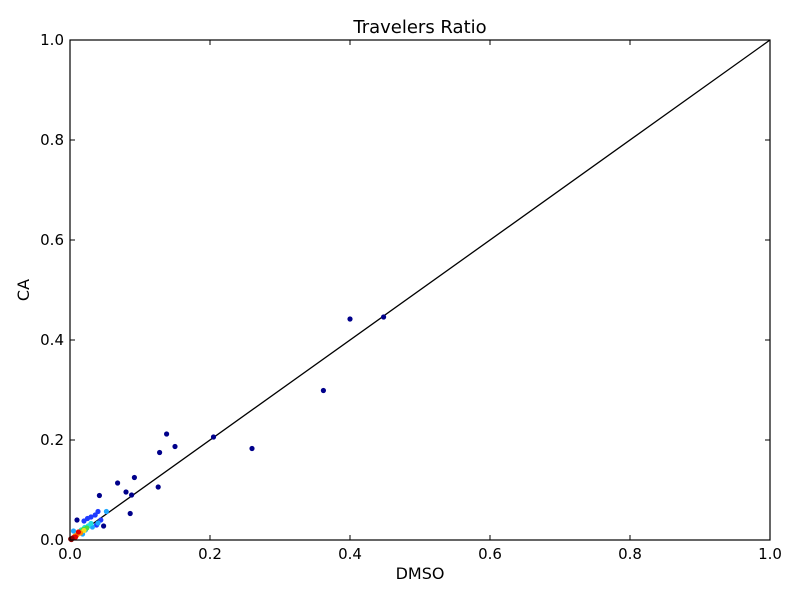  Describe the element at coordinates (350, 554) in the screenshot. I see `x-tick-label: 0.4` at that location.